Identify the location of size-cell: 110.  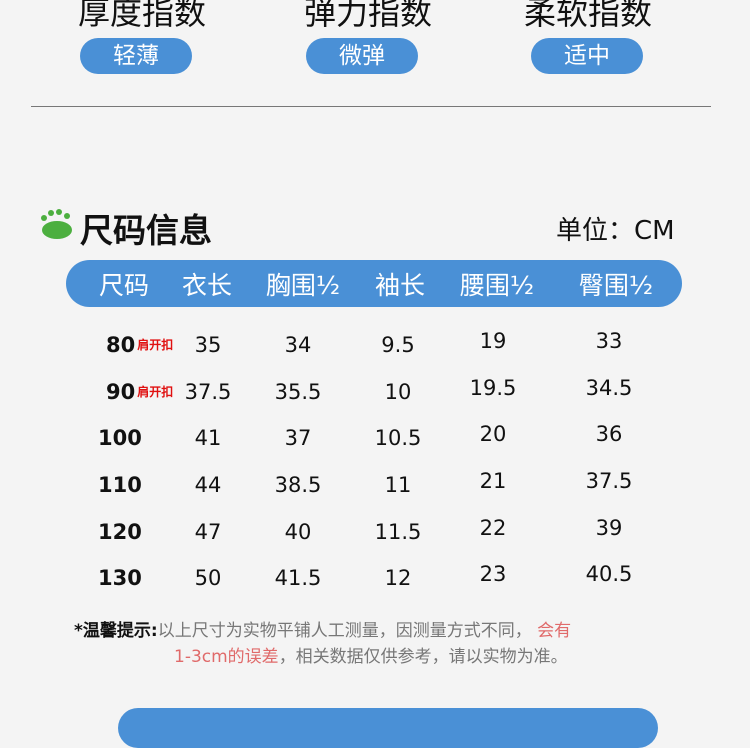
(120, 485).